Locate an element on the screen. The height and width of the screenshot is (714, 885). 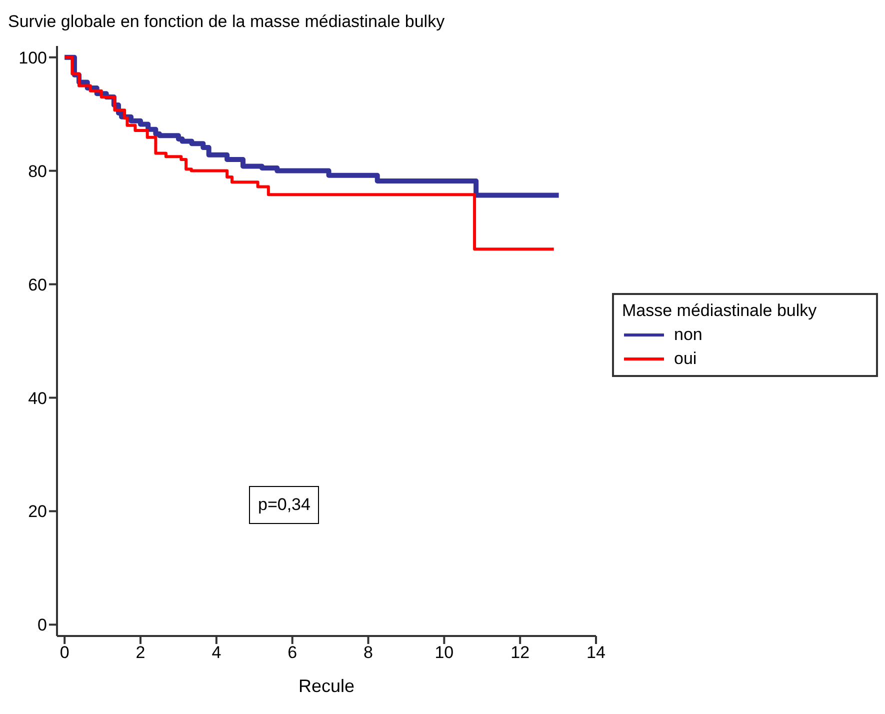
y-tick-label: 60 is located at coordinates (37, 284).